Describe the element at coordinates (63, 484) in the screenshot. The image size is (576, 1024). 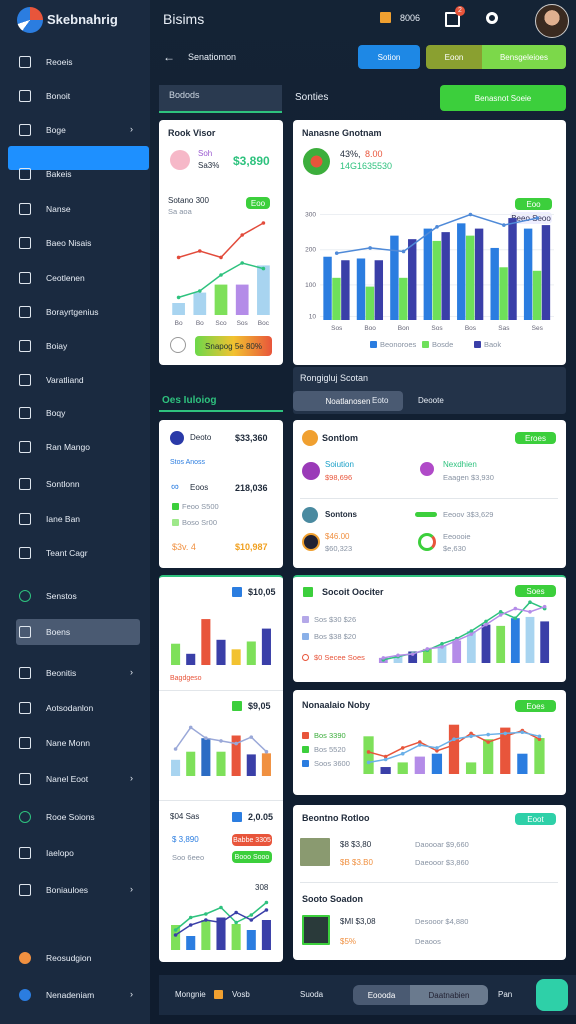
I see `nav-item: Sontlonn` at that location.